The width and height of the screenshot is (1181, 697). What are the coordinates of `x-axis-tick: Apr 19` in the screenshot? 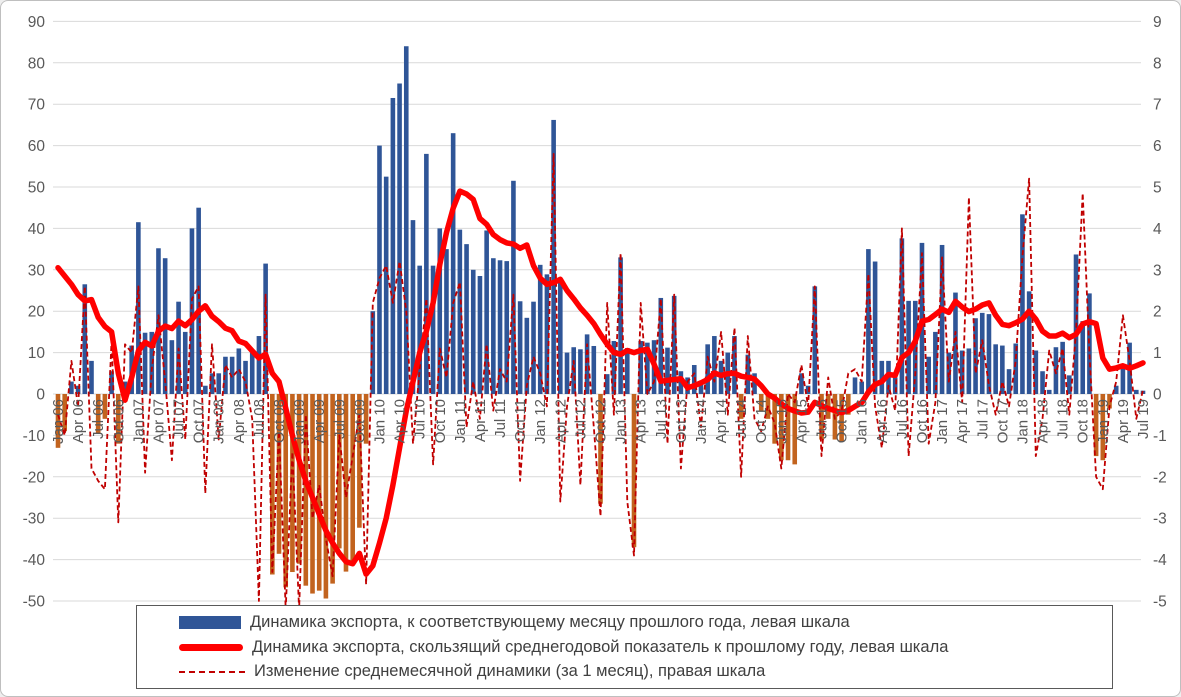 It's located at (1123, 421).